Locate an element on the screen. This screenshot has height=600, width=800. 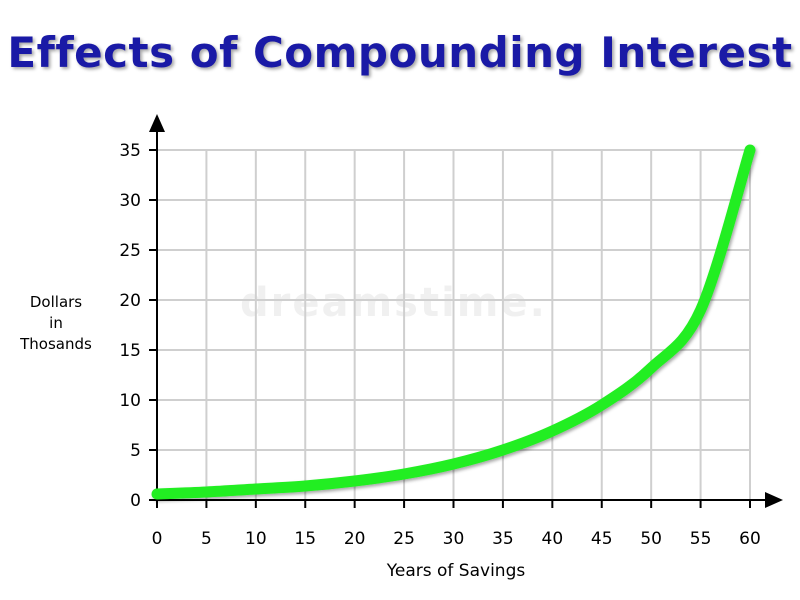
y-axis-label-line-2: in is located at coordinates (56, 323).